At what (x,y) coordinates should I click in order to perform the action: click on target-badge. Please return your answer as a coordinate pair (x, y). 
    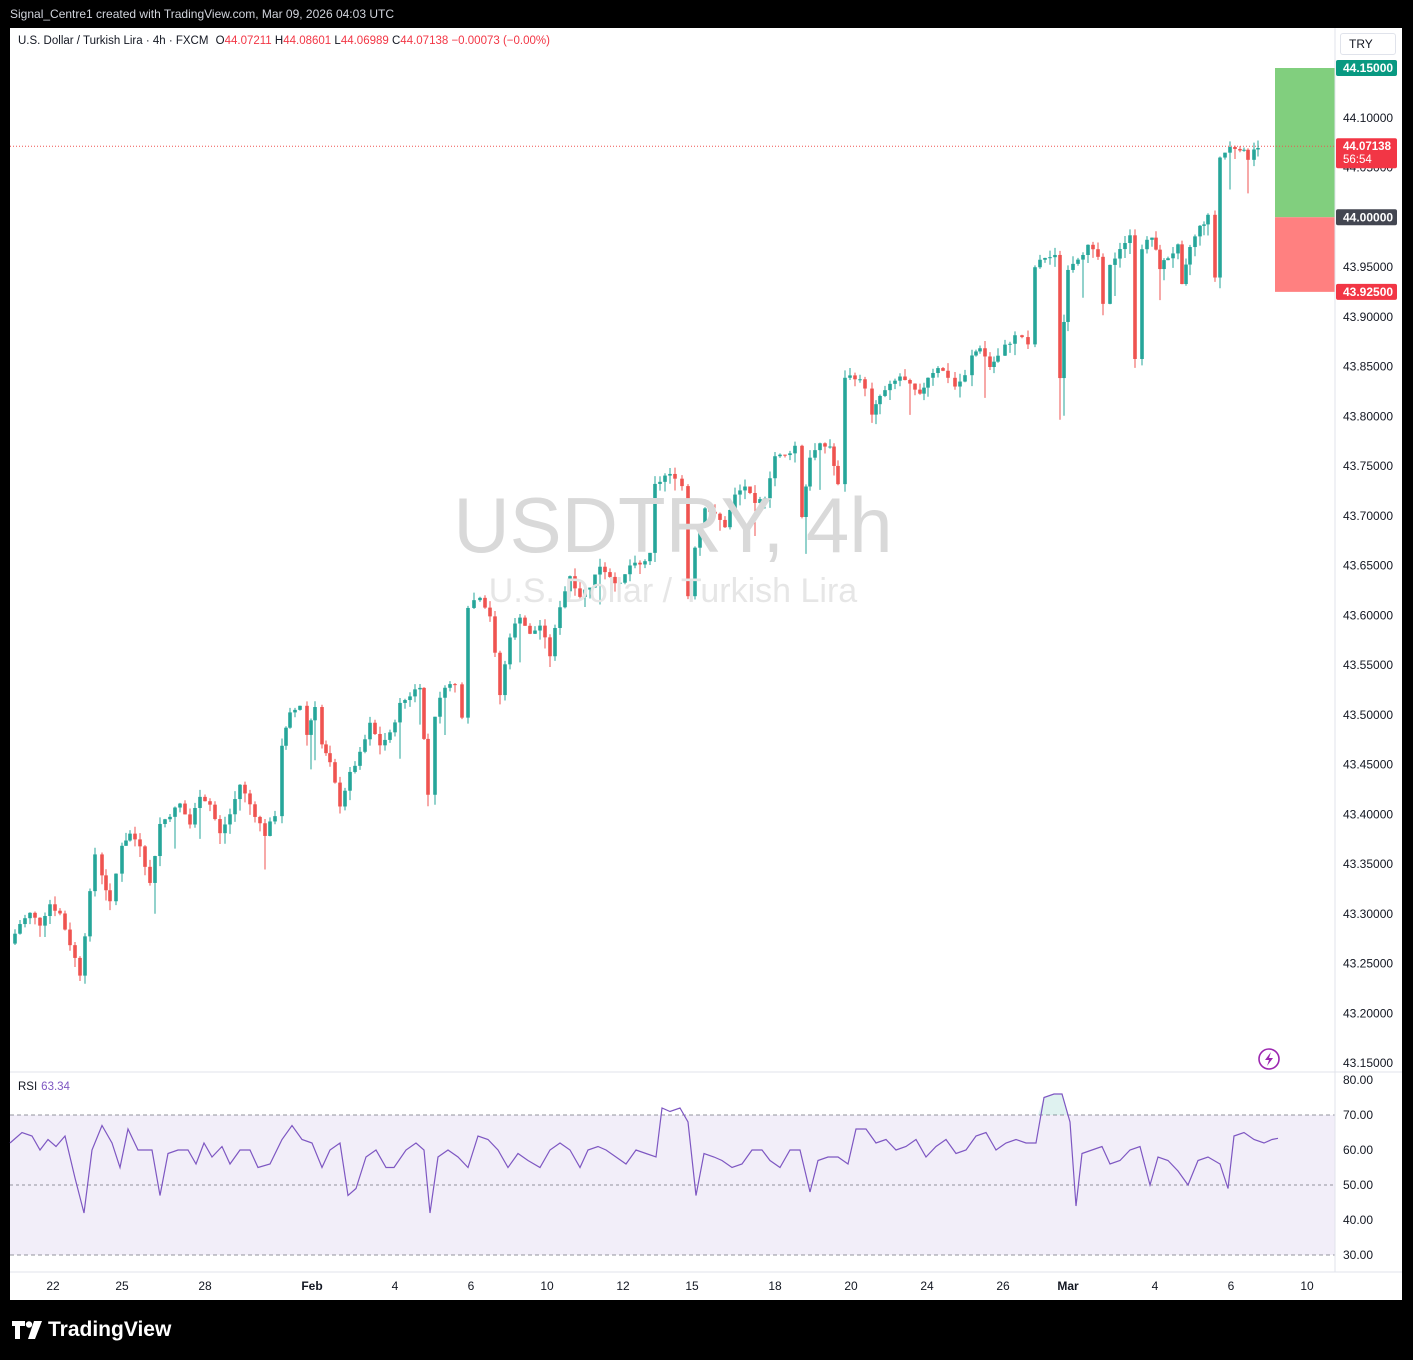
    Looking at the image, I should click on (1366, 68).